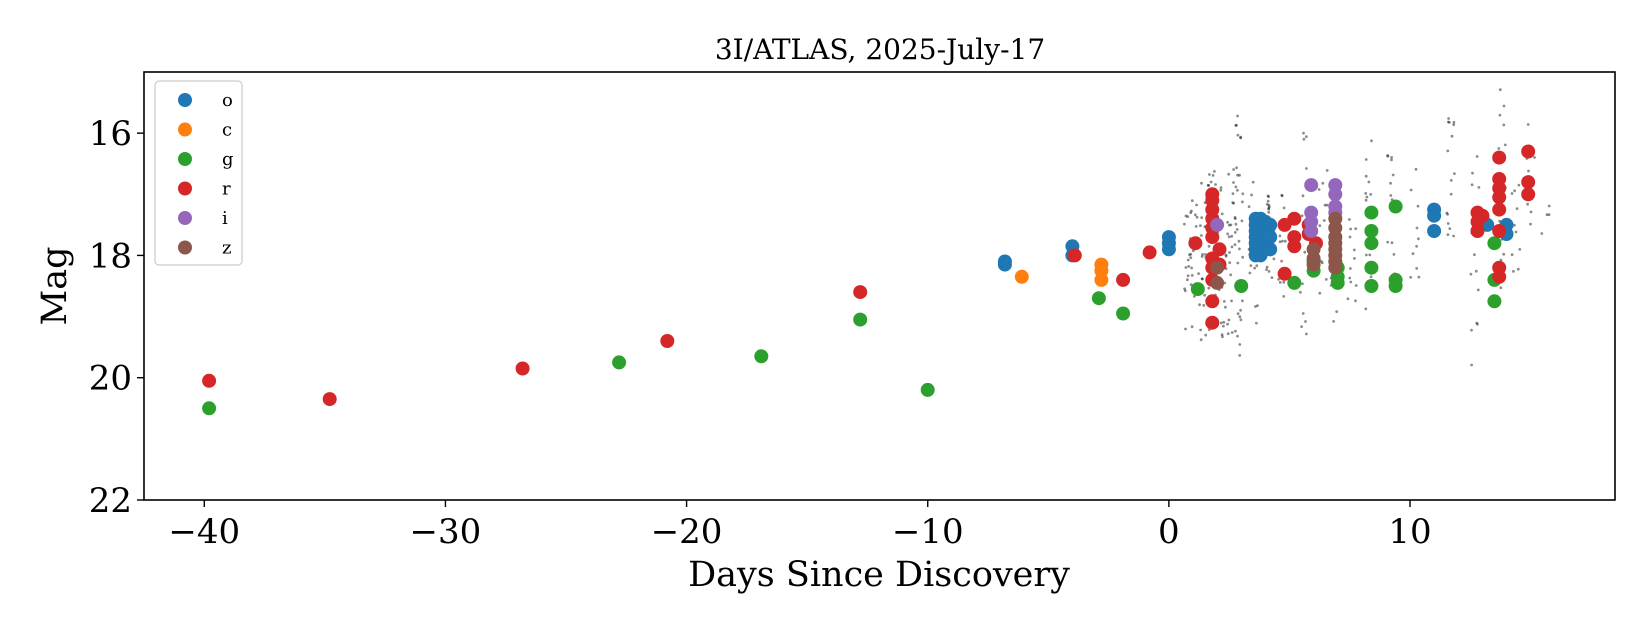 The height and width of the screenshot is (631, 1645). What do you see at coordinates (800, 526) in the screenshot?
I see `x-axis-ticks: −40 −30 −20 −10 0 10` at bounding box center [800, 526].